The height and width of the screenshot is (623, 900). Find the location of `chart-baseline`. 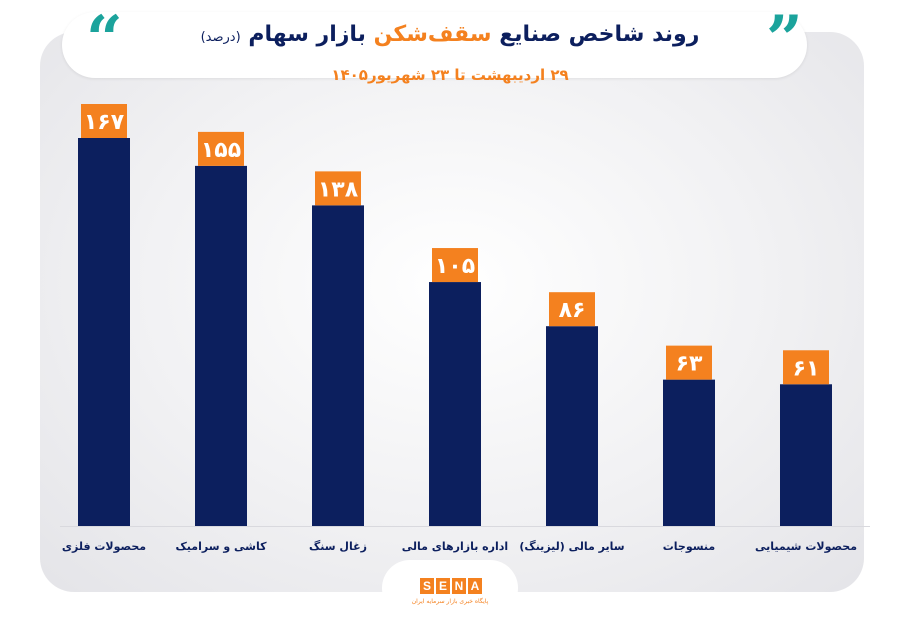

chart-baseline is located at coordinates (465, 526).